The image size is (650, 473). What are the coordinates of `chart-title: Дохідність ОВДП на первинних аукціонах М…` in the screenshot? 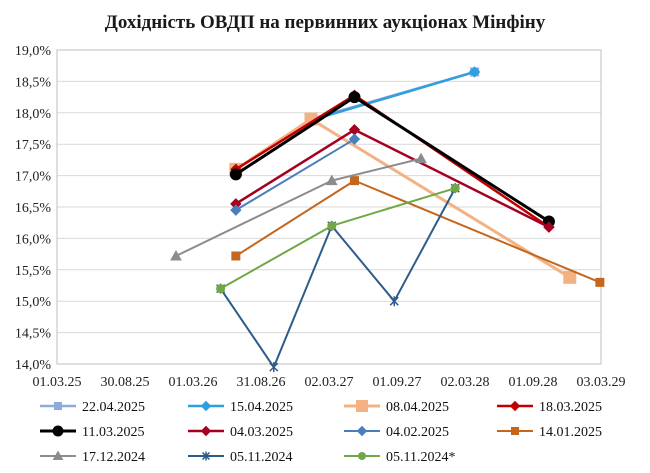 It's located at (325, 22).